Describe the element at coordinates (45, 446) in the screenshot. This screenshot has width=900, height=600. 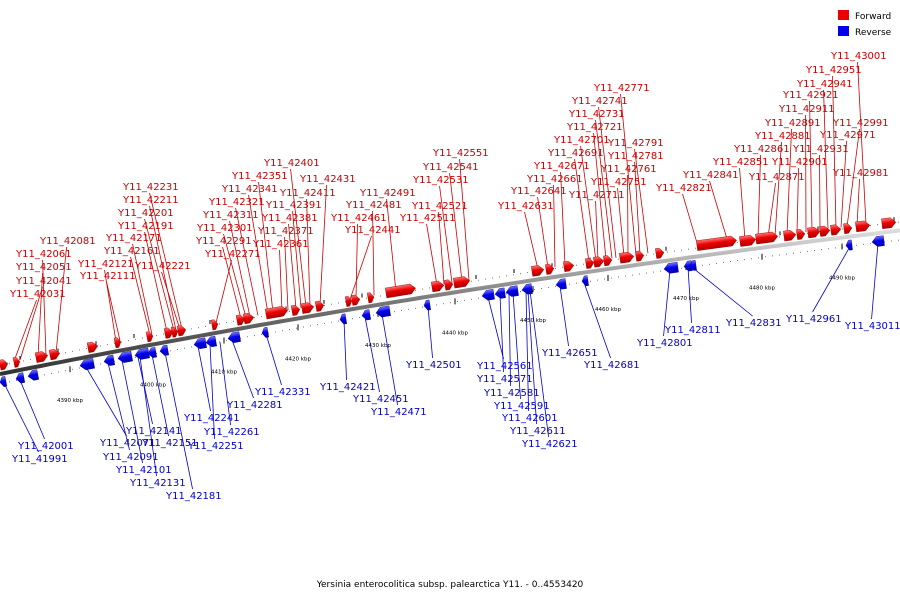
I see `gene-label: Y11_42001` at that location.